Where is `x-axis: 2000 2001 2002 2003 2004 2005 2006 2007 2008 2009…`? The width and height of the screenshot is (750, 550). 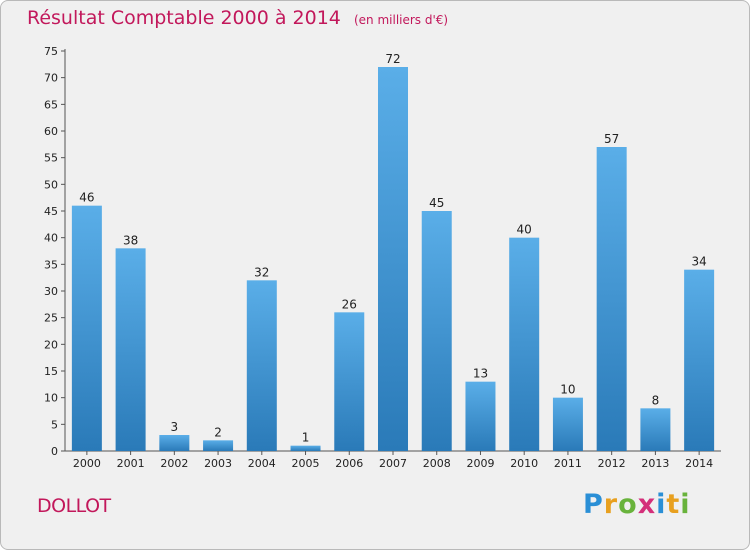 x-axis: 2000 2001 2002 2003 2004 2005 2006 2007 2008 2009… is located at coordinates (393, 460).